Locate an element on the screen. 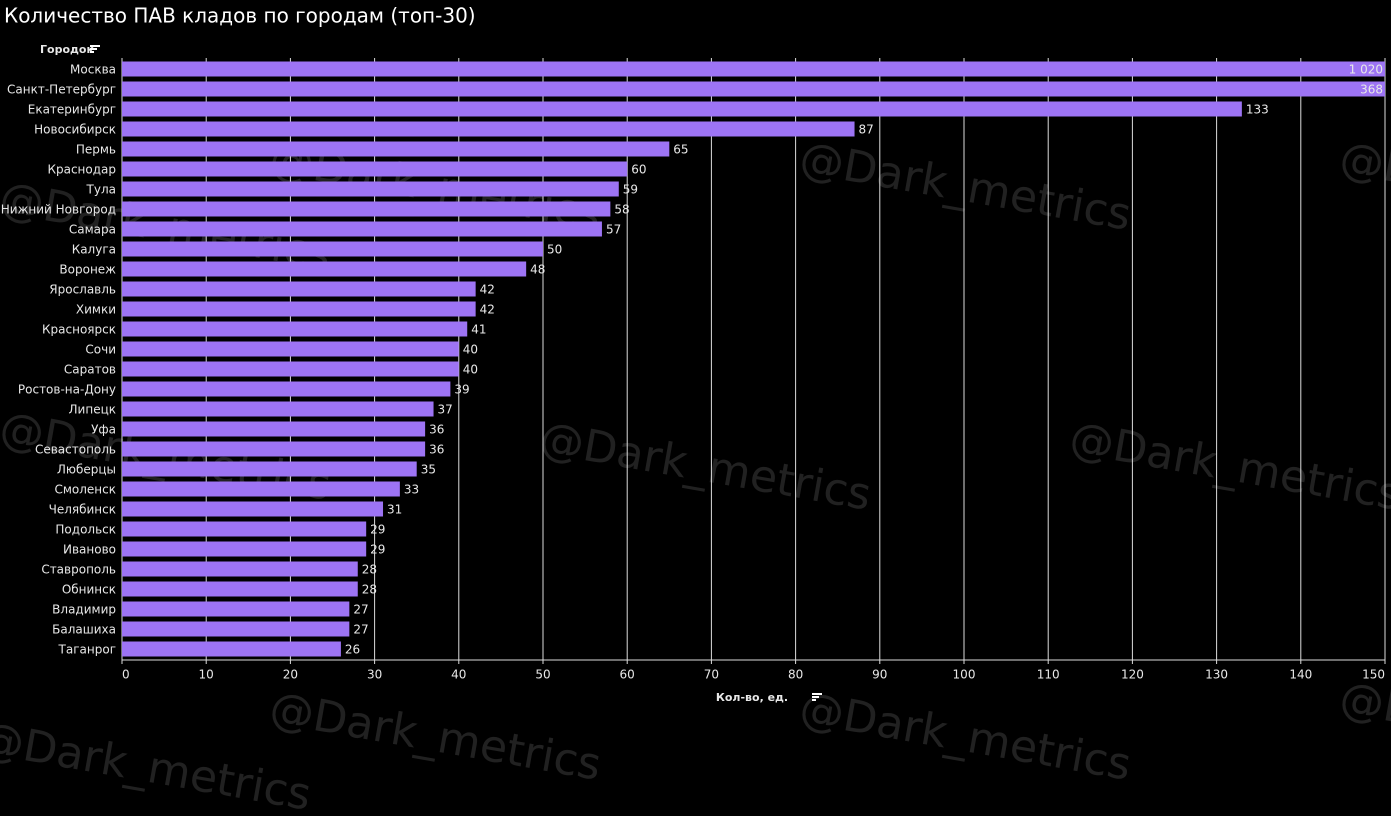 The height and width of the screenshot is (816, 1391). y-tick-label: Ставрополь is located at coordinates (78, 570).